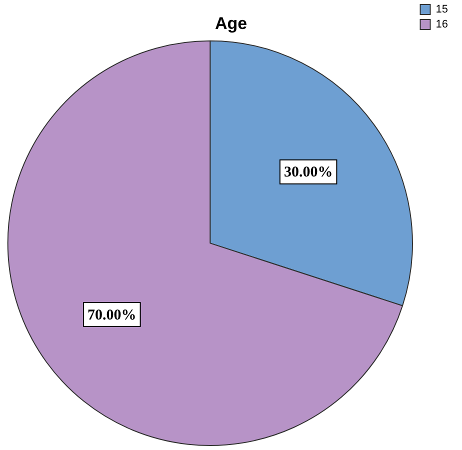 The image size is (462, 450). I want to click on data-label: 70.00%, so click(112, 315).